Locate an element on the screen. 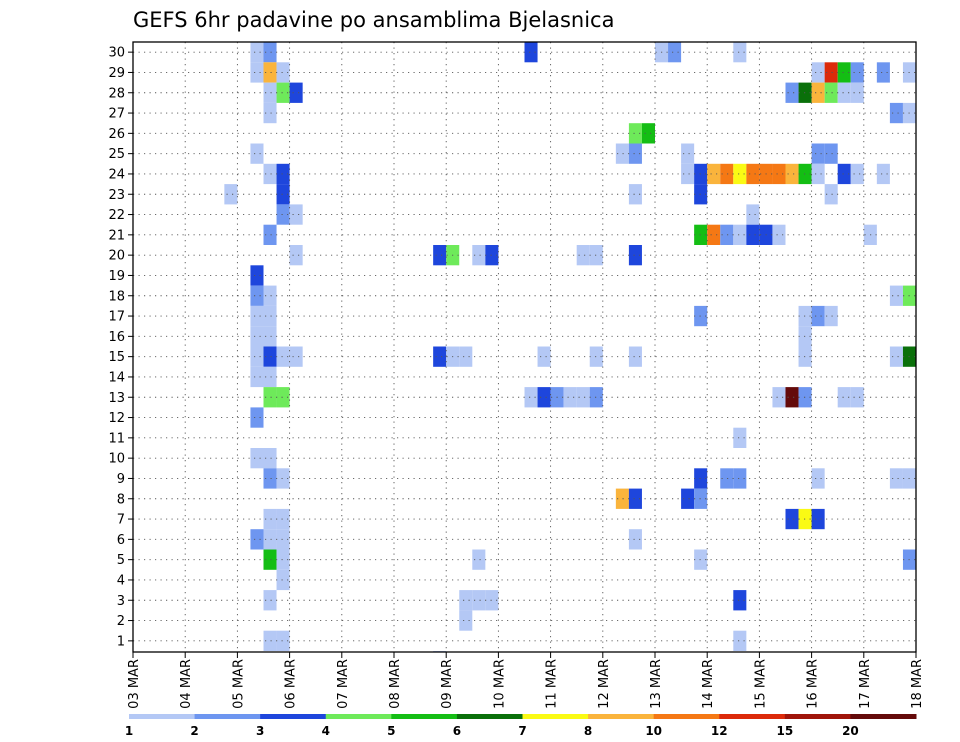 The image size is (960, 742). cell-m24-t42 is located at coordinates (688, 174).